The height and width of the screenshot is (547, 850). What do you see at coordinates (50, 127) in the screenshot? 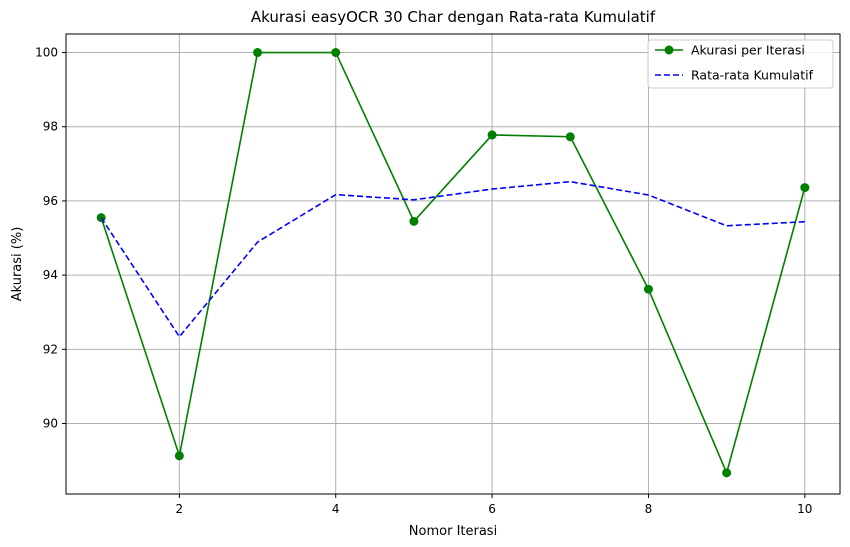
I see `y-tick-label: 98` at bounding box center [50, 127].